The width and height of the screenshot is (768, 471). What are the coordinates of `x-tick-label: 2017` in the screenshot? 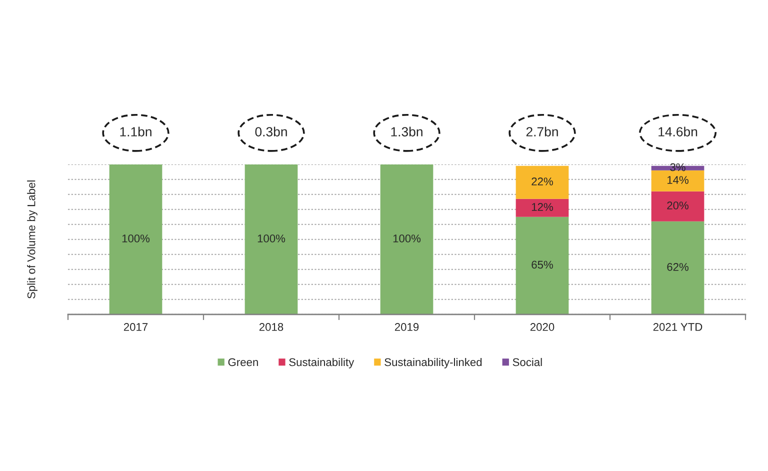 It's located at (136, 327).